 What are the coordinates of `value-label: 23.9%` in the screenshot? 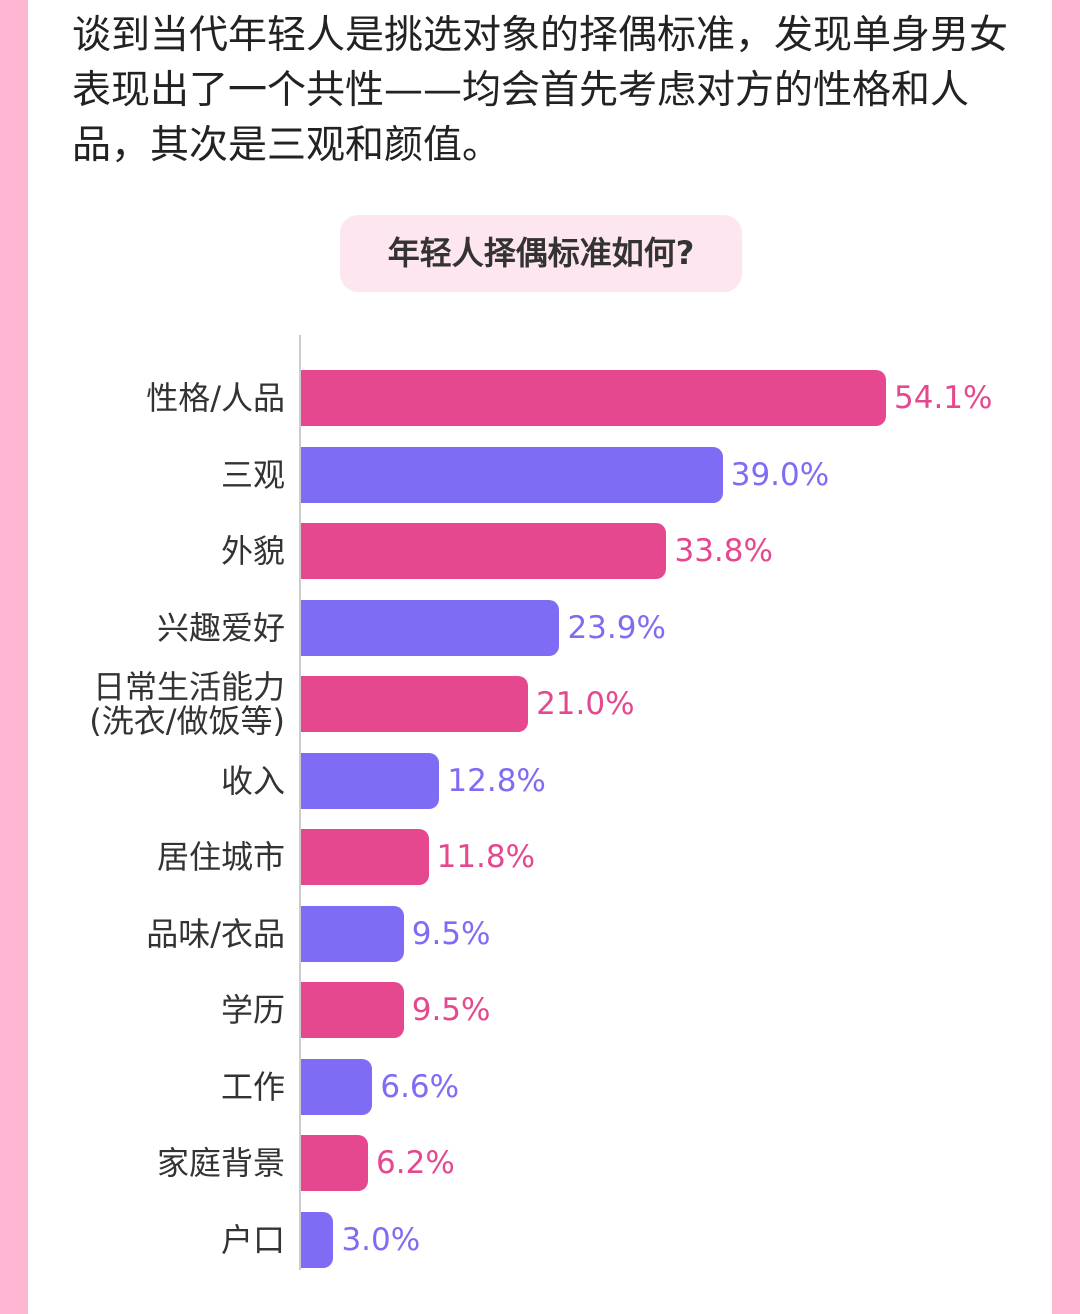 It's located at (616, 627).